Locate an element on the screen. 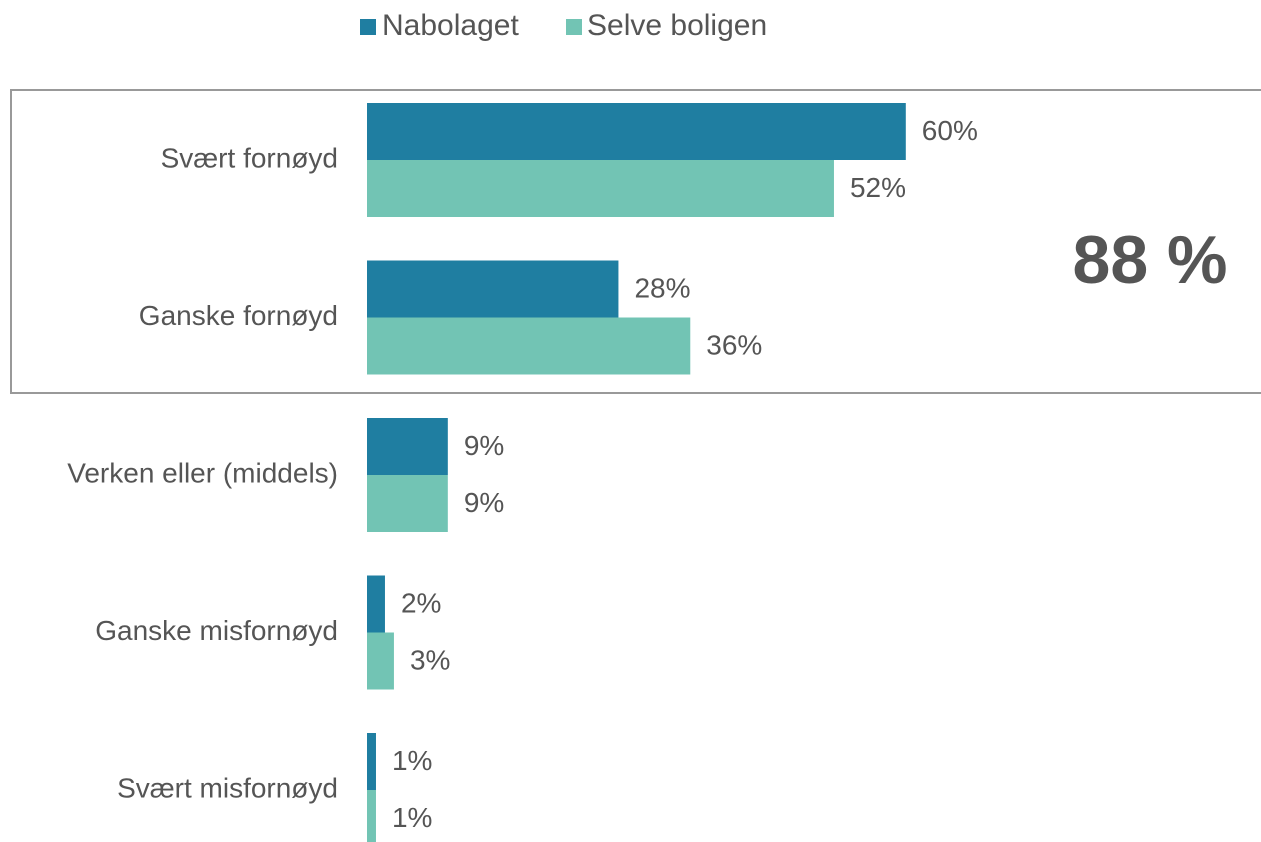 The width and height of the screenshot is (1261, 842). category-label: Ganske fornøyd is located at coordinates (238, 315).